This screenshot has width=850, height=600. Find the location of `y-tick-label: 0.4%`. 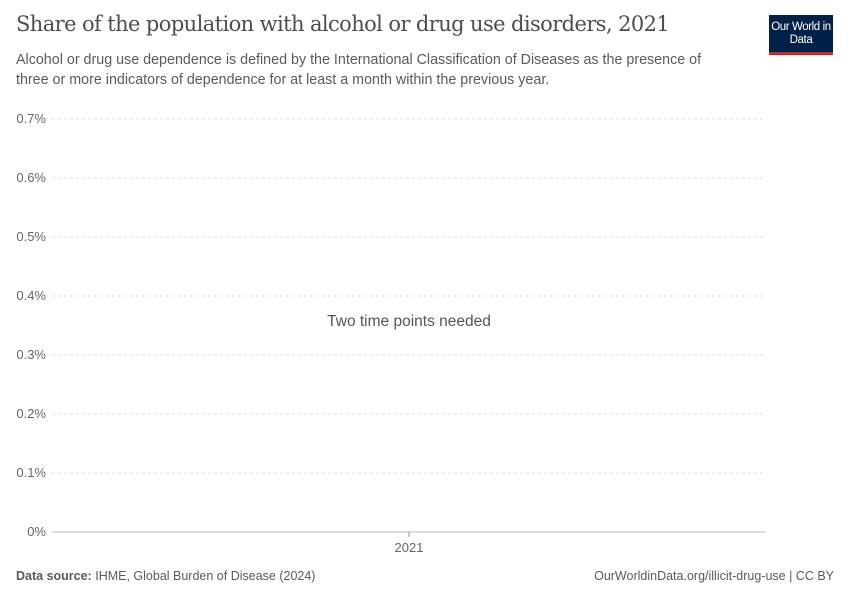

y-tick-label: 0.4% is located at coordinates (31, 295).